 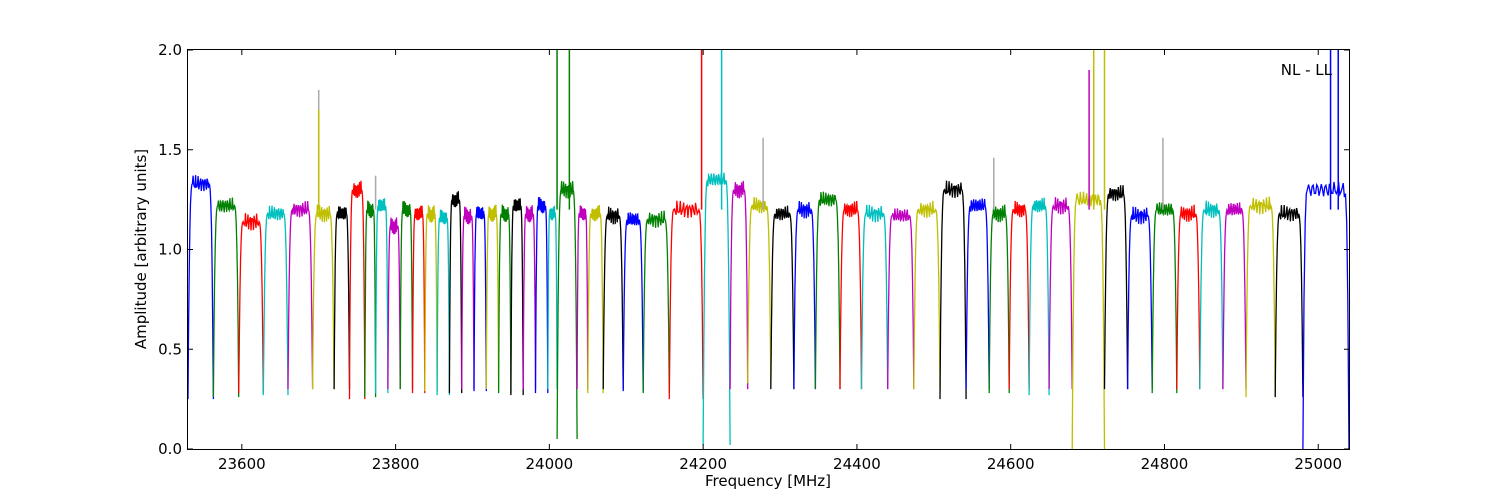 What do you see at coordinates (550, 464) in the screenshot?
I see `x-tick-label: 24000` at bounding box center [550, 464].